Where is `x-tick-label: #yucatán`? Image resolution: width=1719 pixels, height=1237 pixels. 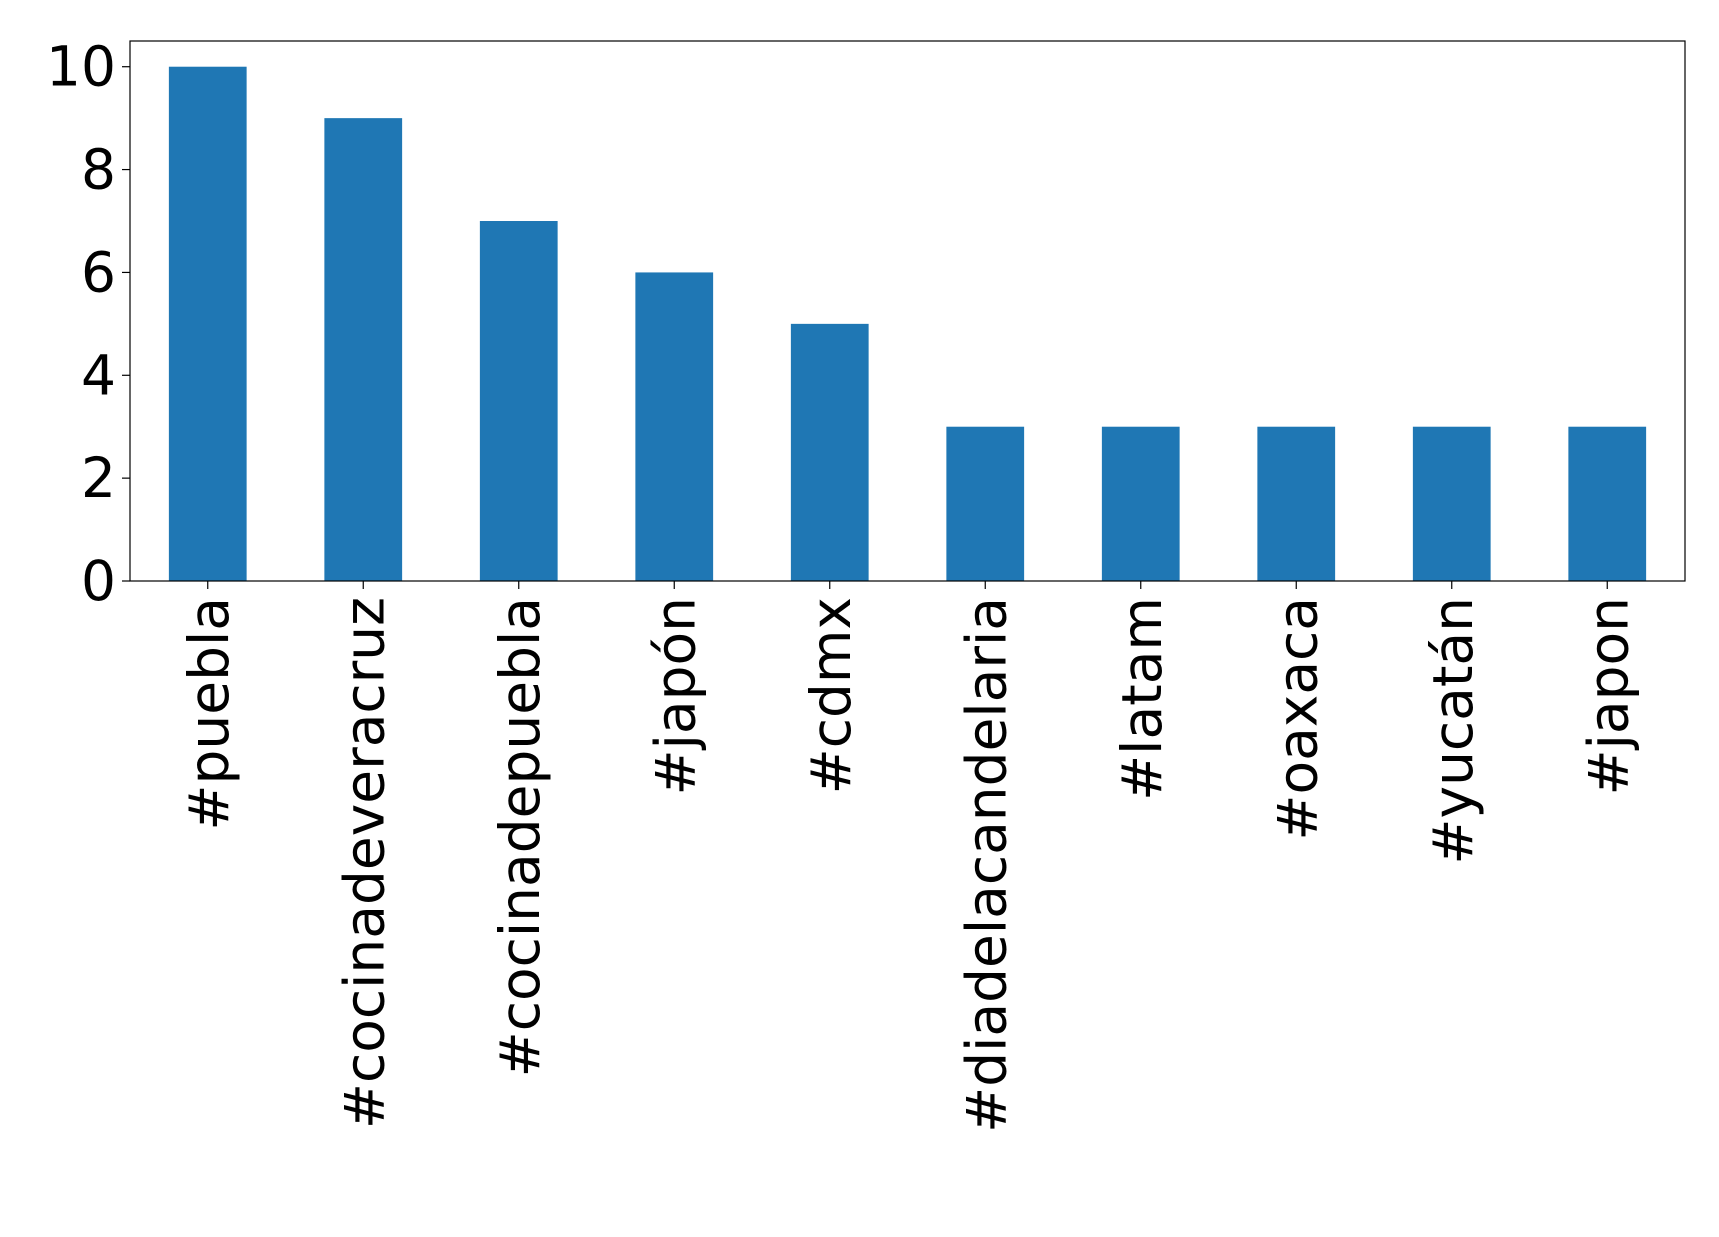
x-tick-label: #yucatán is located at coordinates (1453, 731).